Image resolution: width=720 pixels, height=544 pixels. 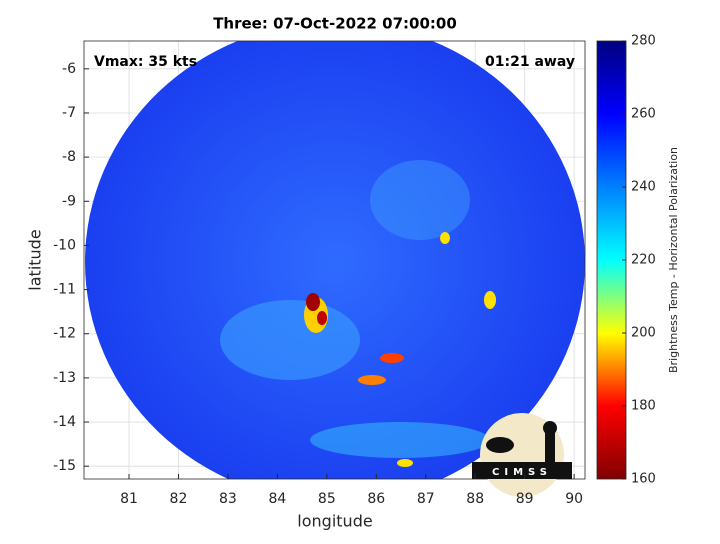 What do you see at coordinates (228, 499) in the screenshot?
I see `x-tick-label: 83` at bounding box center [228, 499].